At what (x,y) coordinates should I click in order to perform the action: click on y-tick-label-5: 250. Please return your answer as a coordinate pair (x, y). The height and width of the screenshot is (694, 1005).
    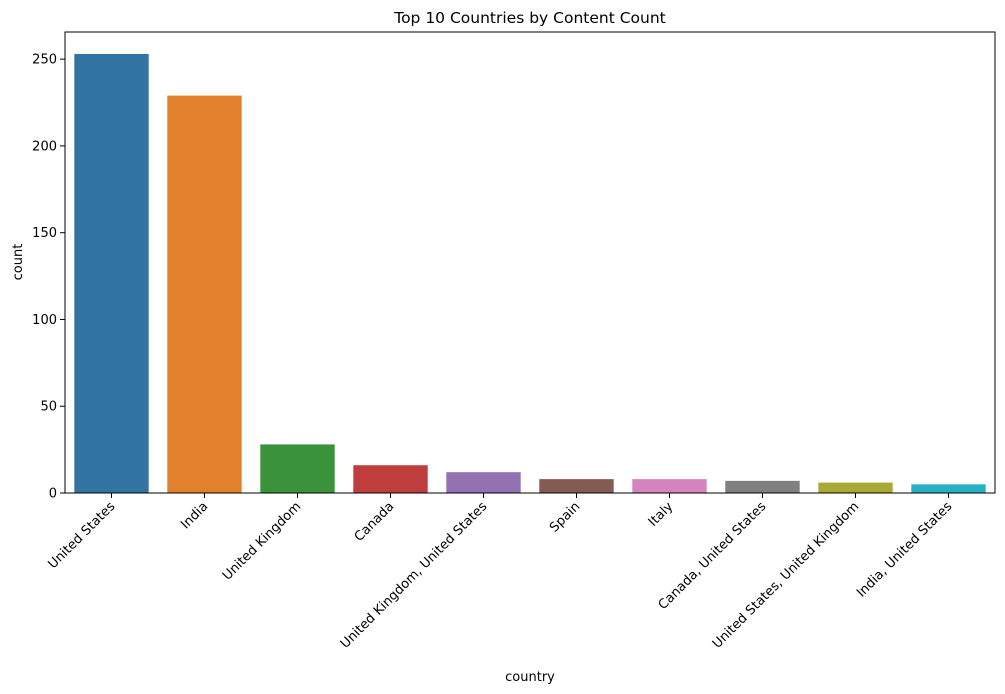
    Looking at the image, I should click on (44, 60).